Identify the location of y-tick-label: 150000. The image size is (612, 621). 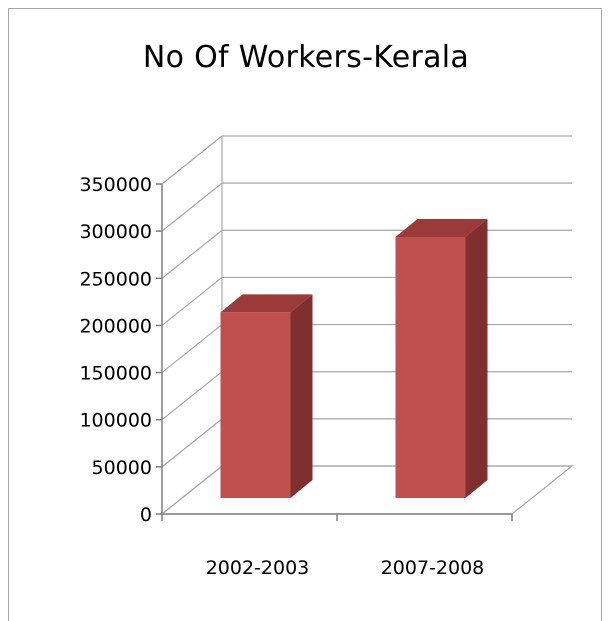
(115, 374).